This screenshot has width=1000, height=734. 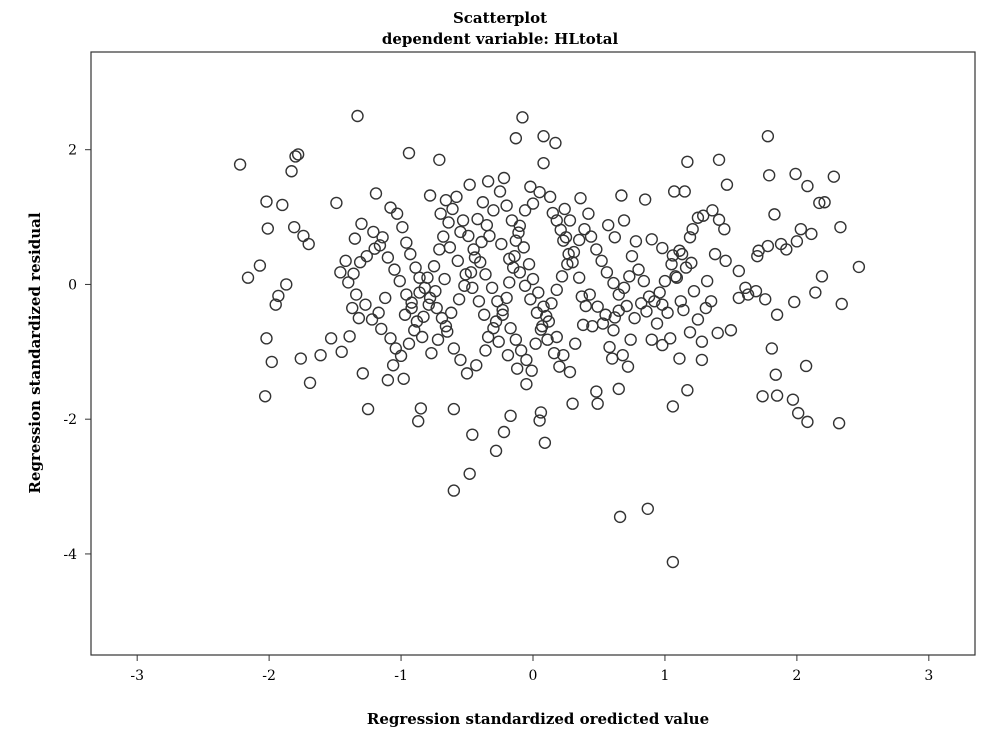 I want to click on y-axis-label: Regression standardized residual, so click(x=35, y=352).